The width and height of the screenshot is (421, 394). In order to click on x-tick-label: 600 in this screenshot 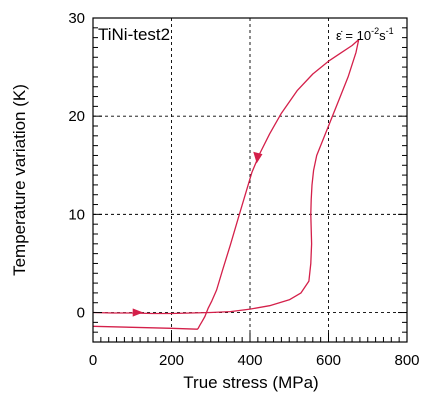, I will do `click(328, 360)`.